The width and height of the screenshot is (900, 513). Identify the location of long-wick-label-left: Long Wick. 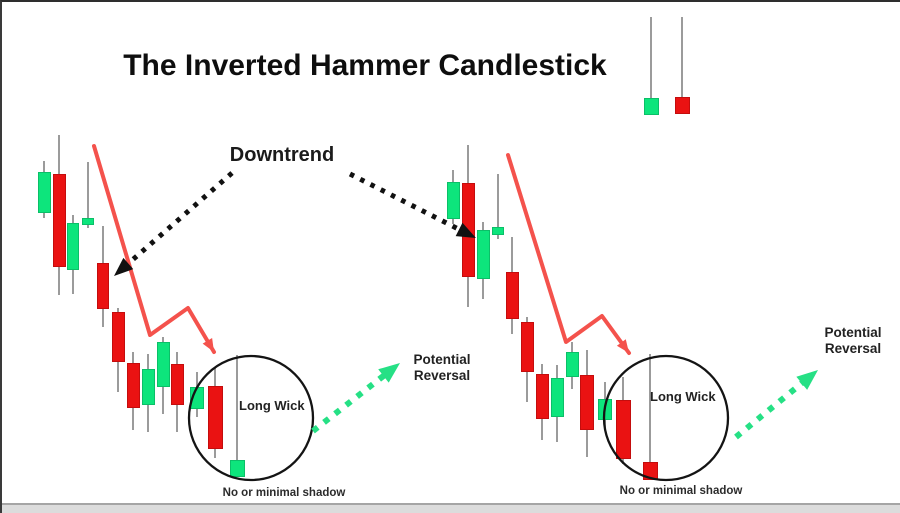
(272, 405).